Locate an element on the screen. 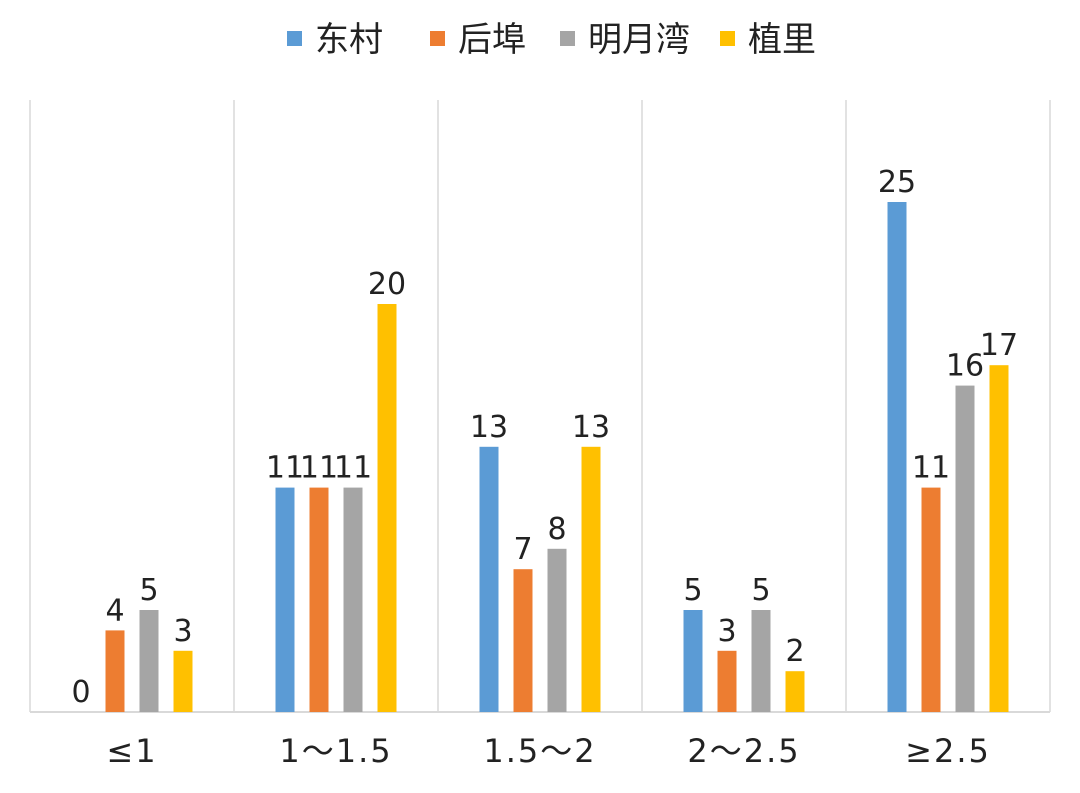  legend-label: 明月湾 is located at coordinates (639, 40).